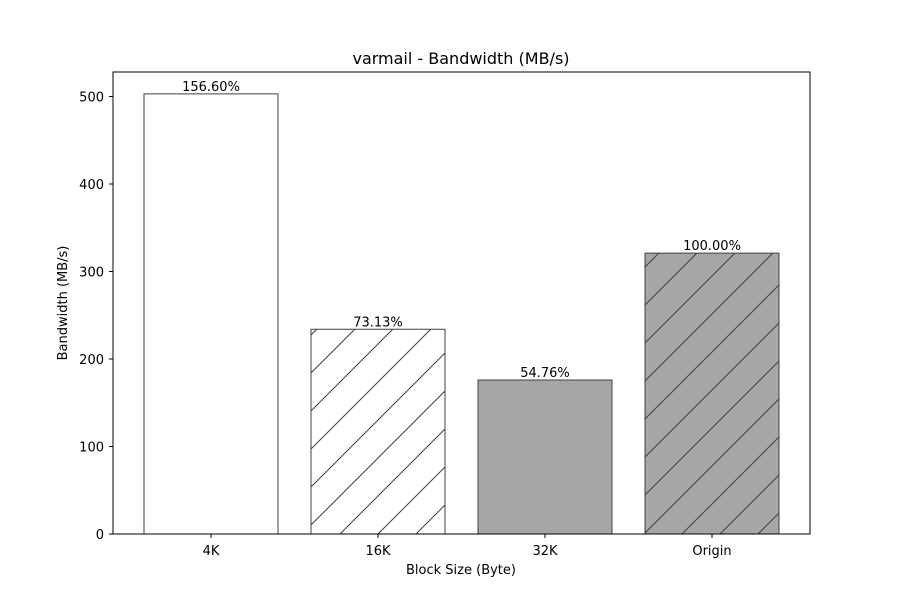  What do you see at coordinates (211, 551) in the screenshot?
I see `x-tick-label-4k: 4K` at bounding box center [211, 551].